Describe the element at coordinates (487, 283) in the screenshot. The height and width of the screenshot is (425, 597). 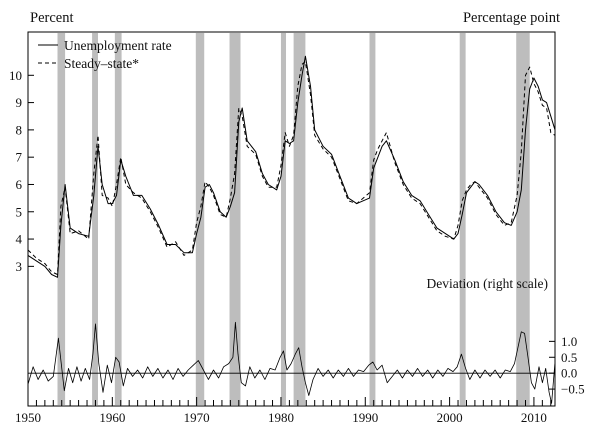
I see `deviation-label: Deviation (right scale)` at that location.